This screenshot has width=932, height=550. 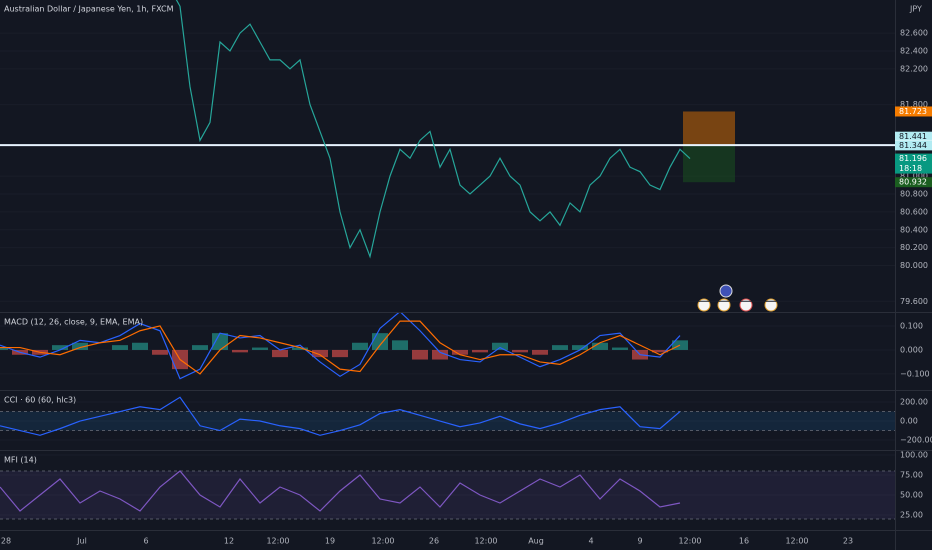 What do you see at coordinates (744, 541) in the screenshot?
I see `x-tick-label: 16` at bounding box center [744, 541].